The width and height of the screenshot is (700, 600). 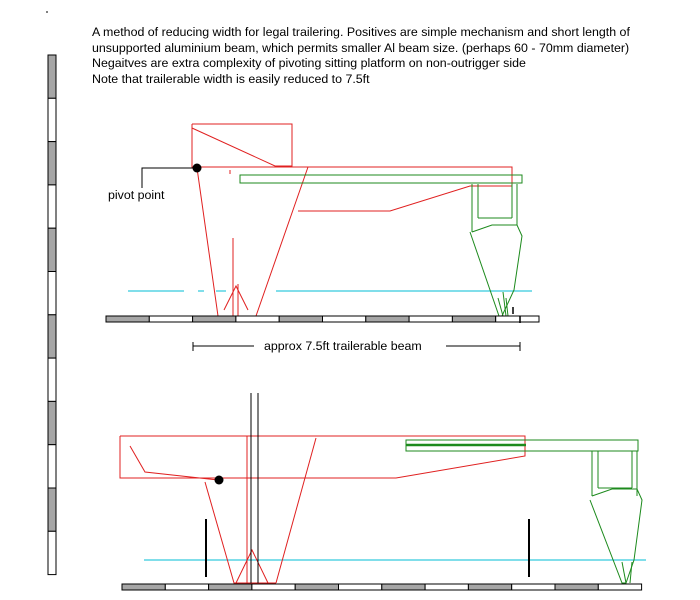 I want to click on main-hull-folded, so click(x=352, y=220).